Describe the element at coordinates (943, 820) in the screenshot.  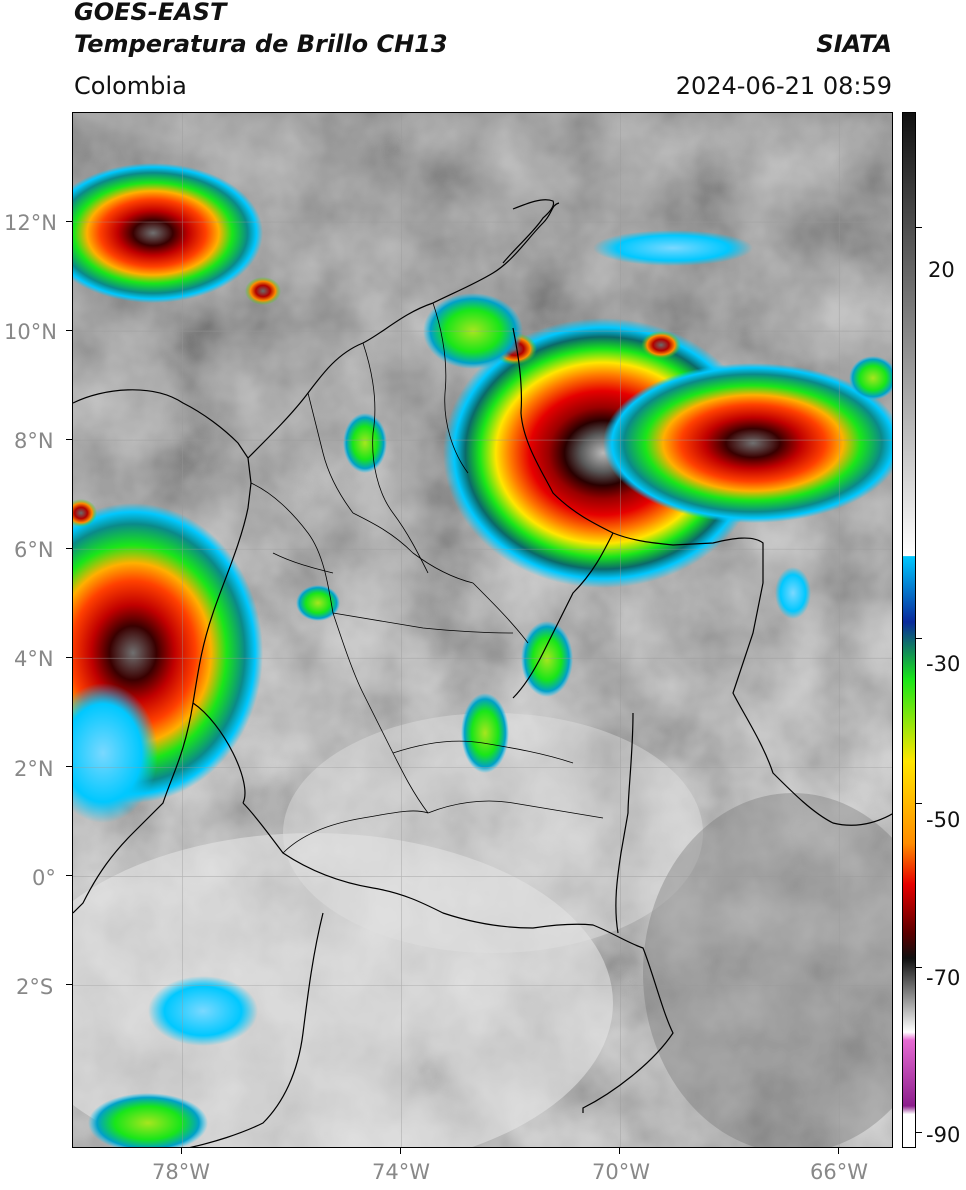
I see `colorbar-tick-label: -50` at that location.